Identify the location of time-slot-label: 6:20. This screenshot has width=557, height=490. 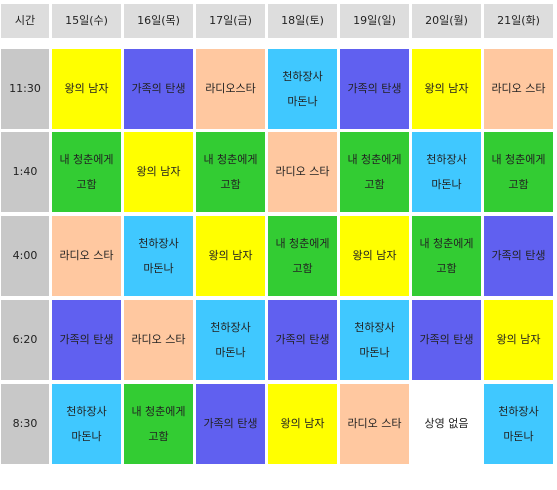
(25, 339).